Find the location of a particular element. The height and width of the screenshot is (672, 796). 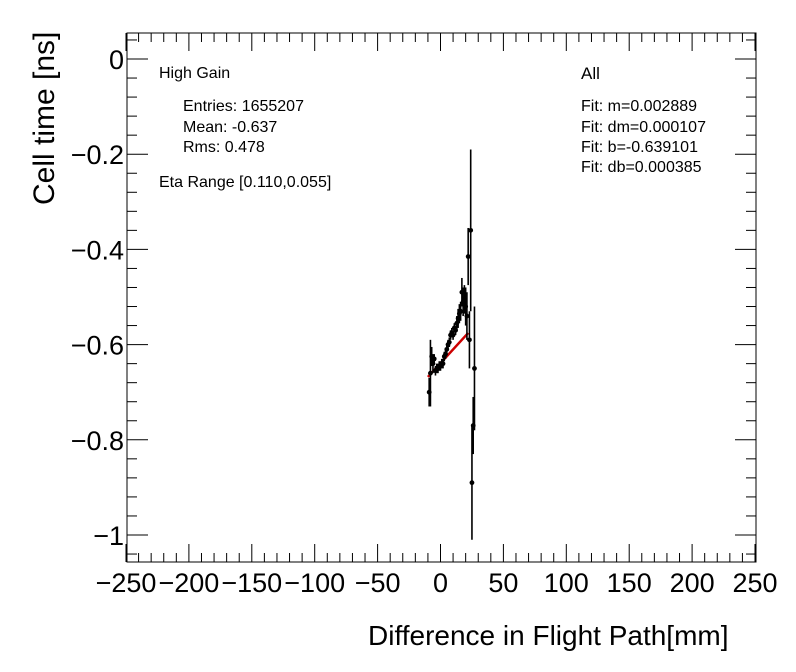

y-tick-label: −0.2 is located at coordinates (97, 155).